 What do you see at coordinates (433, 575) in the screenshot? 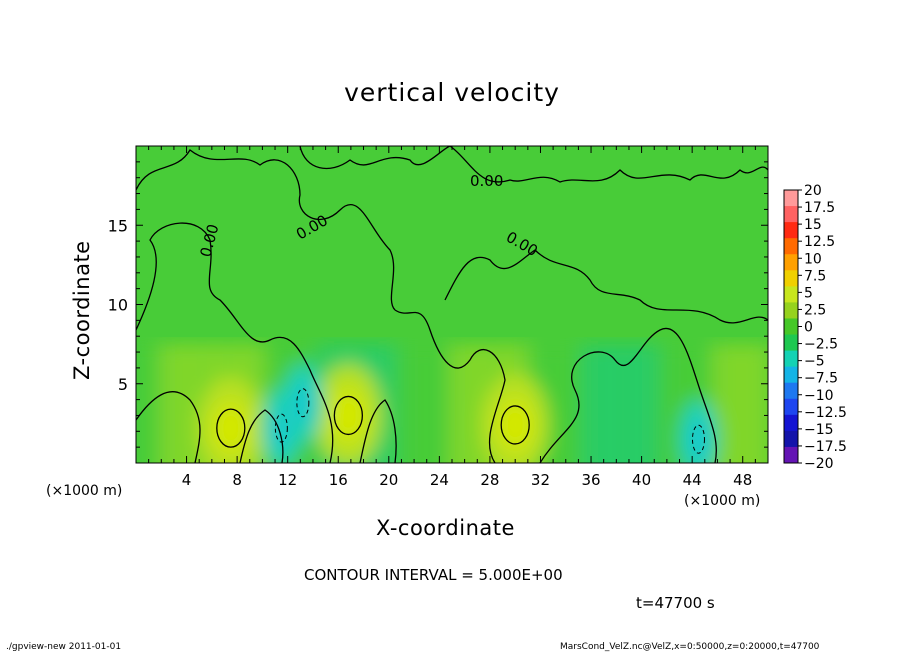
I see `contour-interval-text: CONTOUR INTERVAL = 5.000E+00` at bounding box center [433, 575].